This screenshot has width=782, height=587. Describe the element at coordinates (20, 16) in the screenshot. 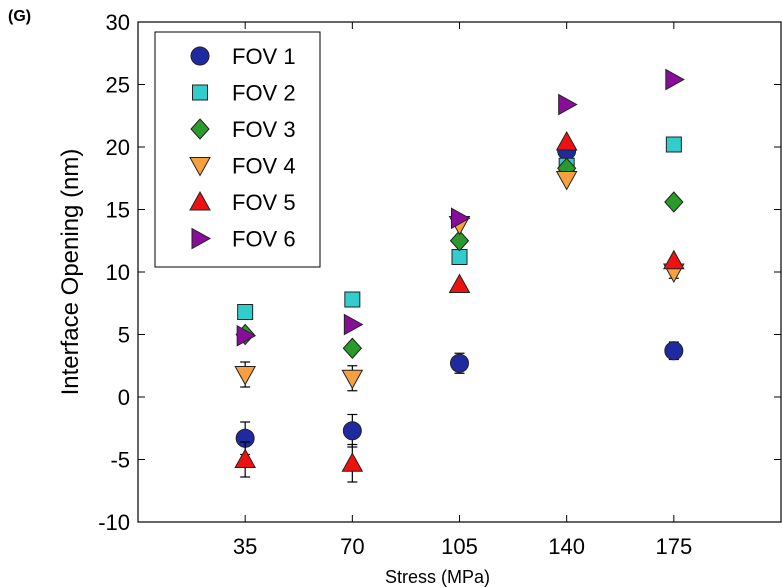

I see `panel-label: (G)` at that location.